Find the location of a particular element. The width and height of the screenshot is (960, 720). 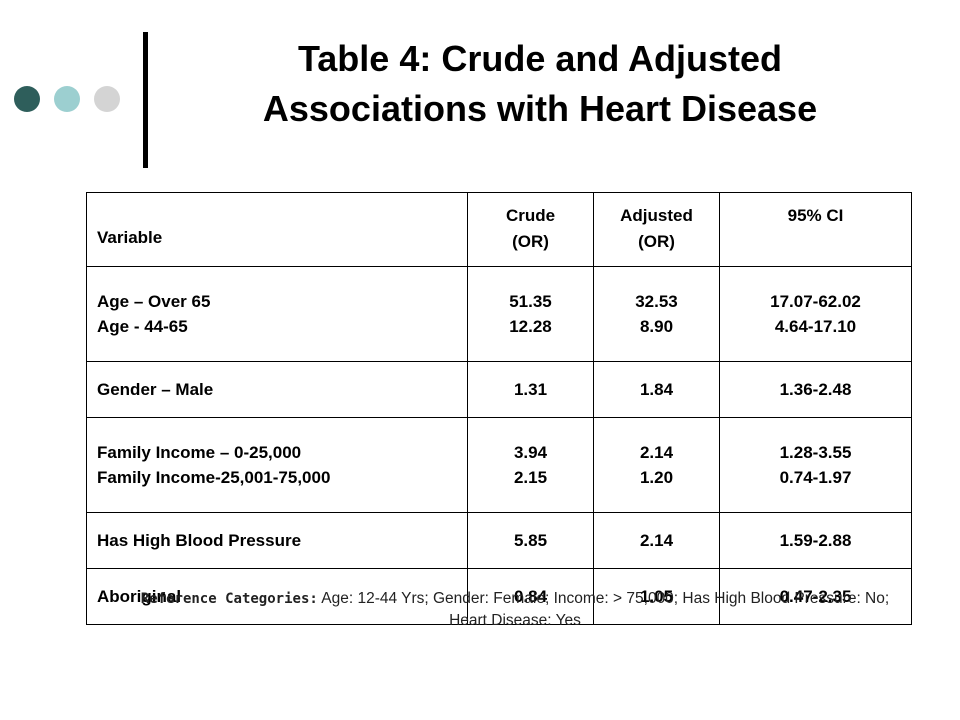

header-crude-or: Crude (OR) is located at coordinates (530, 229).